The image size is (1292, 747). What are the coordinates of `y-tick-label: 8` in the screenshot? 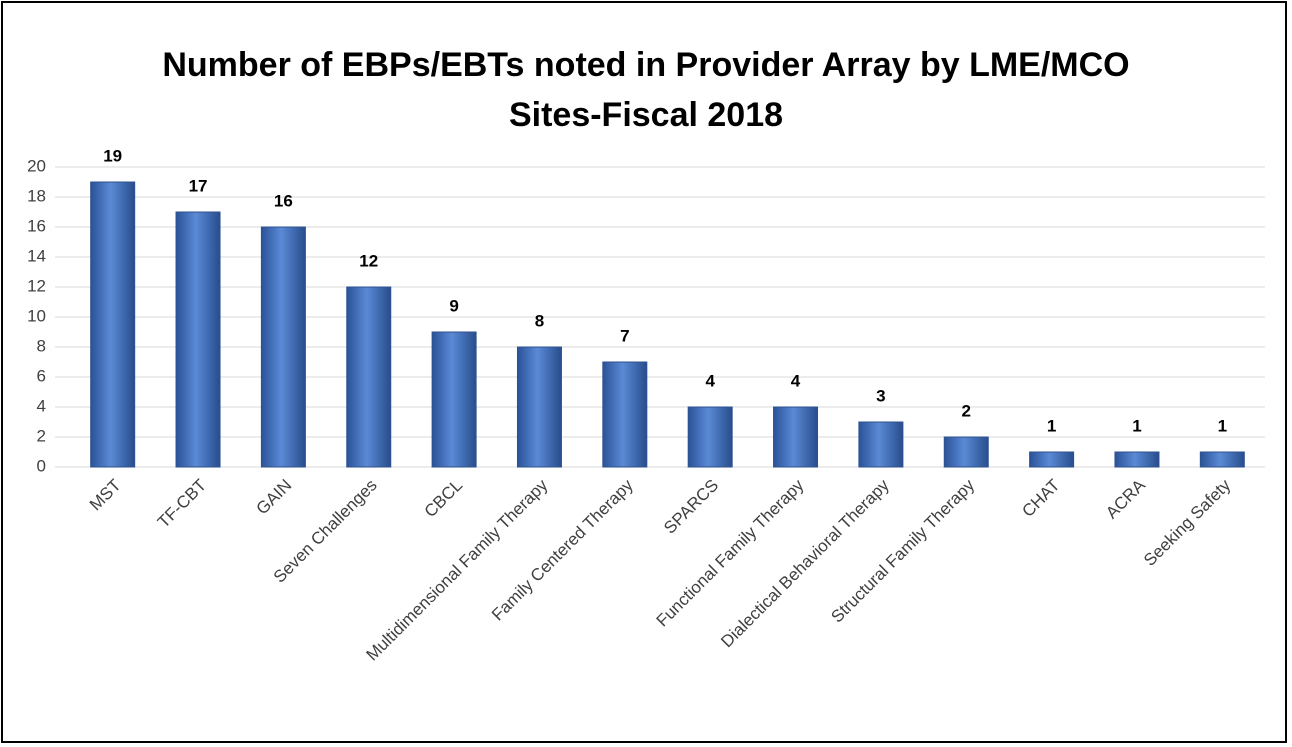 It's located at (41, 345).